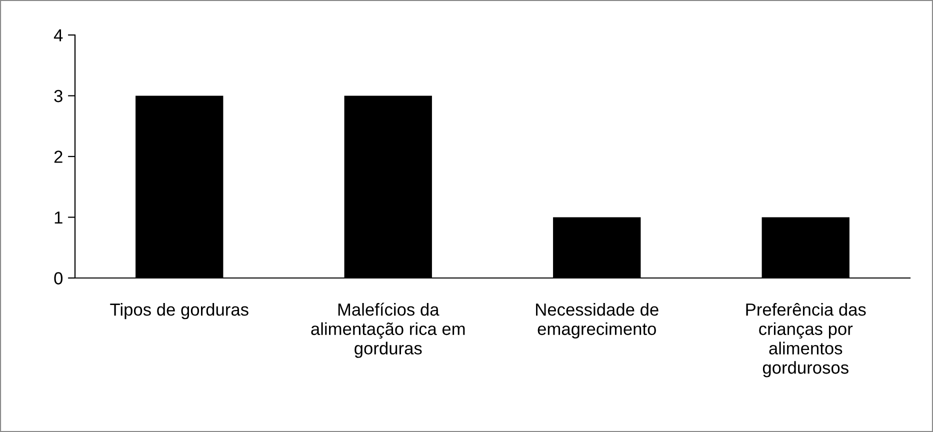 This screenshot has height=432, width=933. I want to click on y-tick-label: 2, so click(58, 156).